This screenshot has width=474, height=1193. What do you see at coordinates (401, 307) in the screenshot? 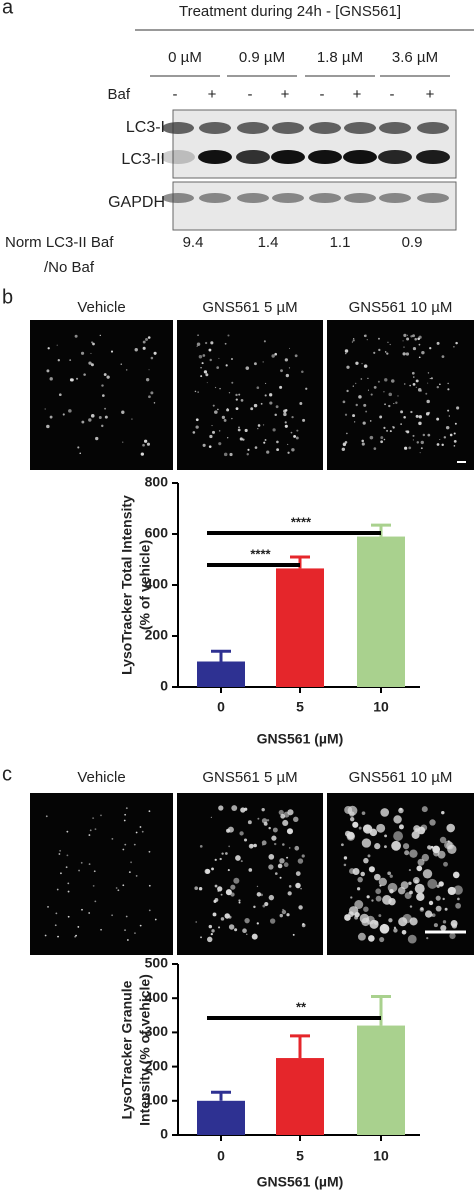
I see `image-label: GNS561 10 µM` at bounding box center [401, 307].